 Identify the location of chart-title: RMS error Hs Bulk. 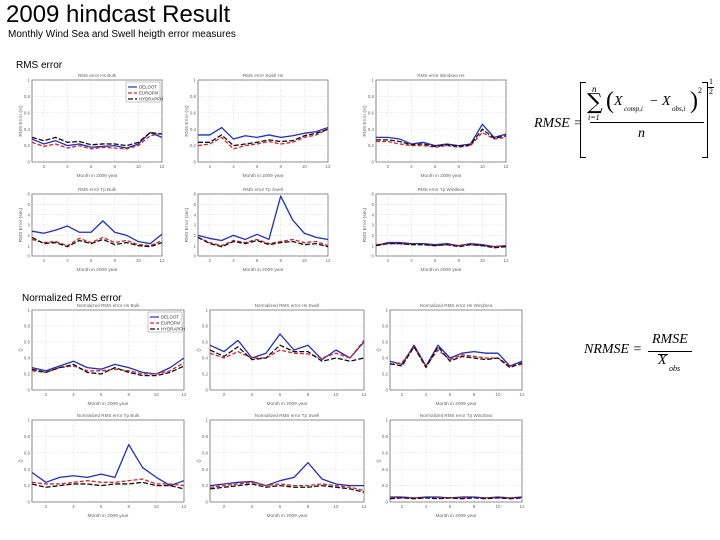
(97, 75).